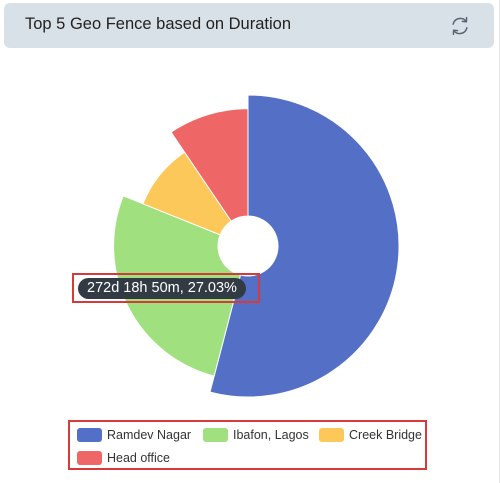 The width and height of the screenshot is (500, 483). I want to click on card-header: Top 5 Geo Fence based on Duration, so click(249, 25).